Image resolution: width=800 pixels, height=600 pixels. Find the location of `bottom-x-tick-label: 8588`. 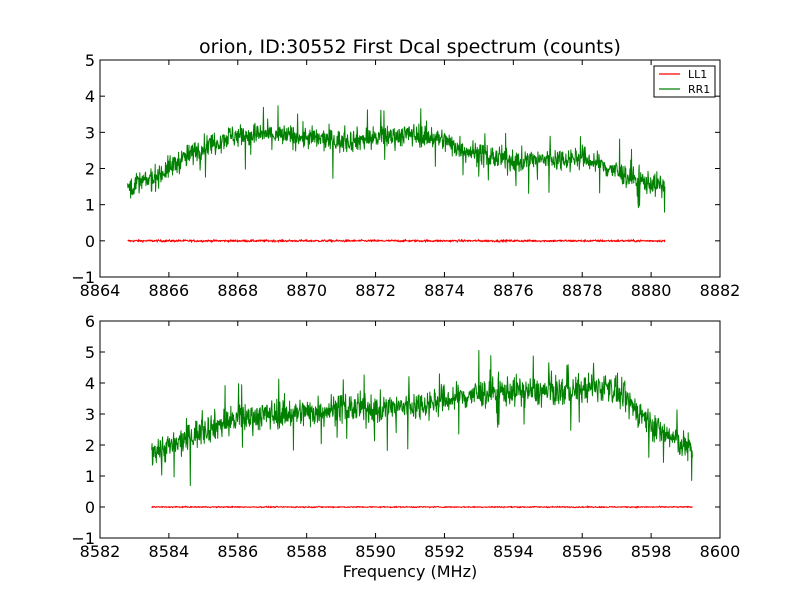

bottom-x-tick-label: 8588 is located at coordinates (306, 551).